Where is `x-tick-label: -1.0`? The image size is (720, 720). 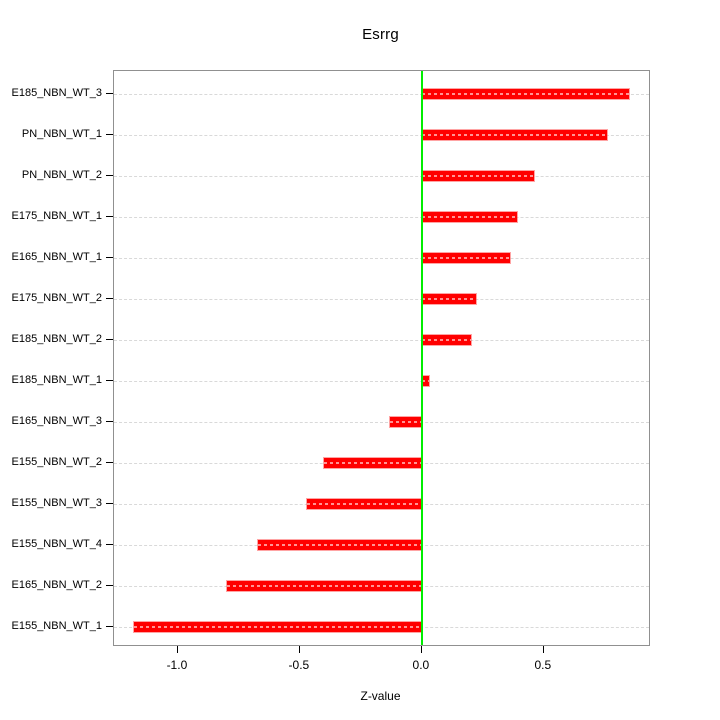 x-tick-label: -1.0 is located at coordinates (177, 665).